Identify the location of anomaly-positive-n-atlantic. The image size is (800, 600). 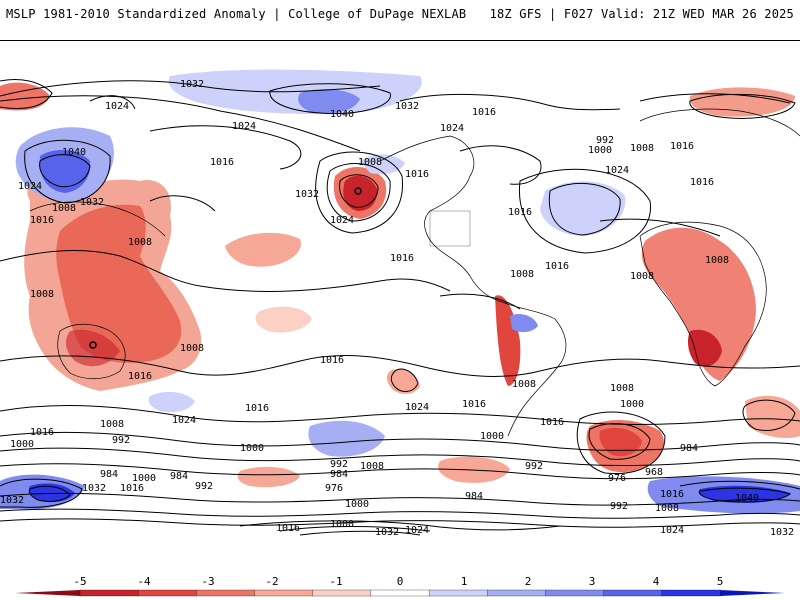
(583, 208).